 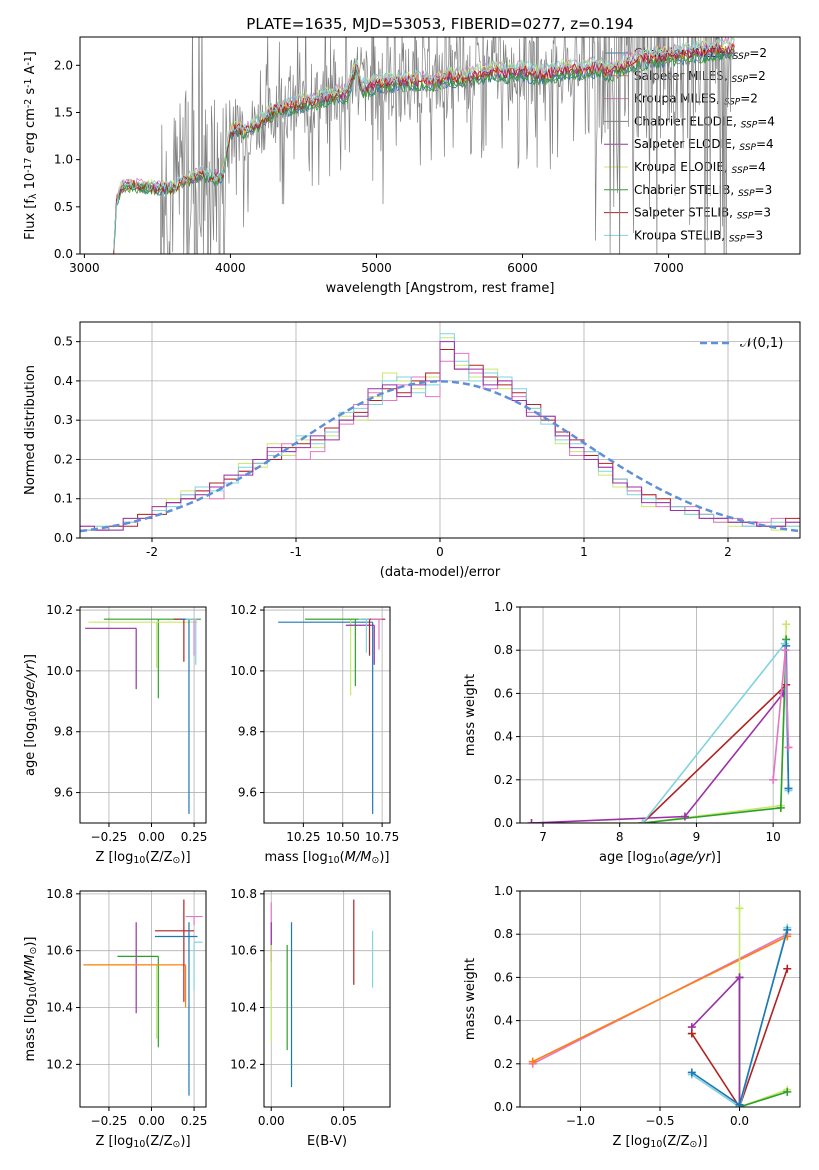 I want to click on x-tick-label: 7, so click(x=543, y=837).